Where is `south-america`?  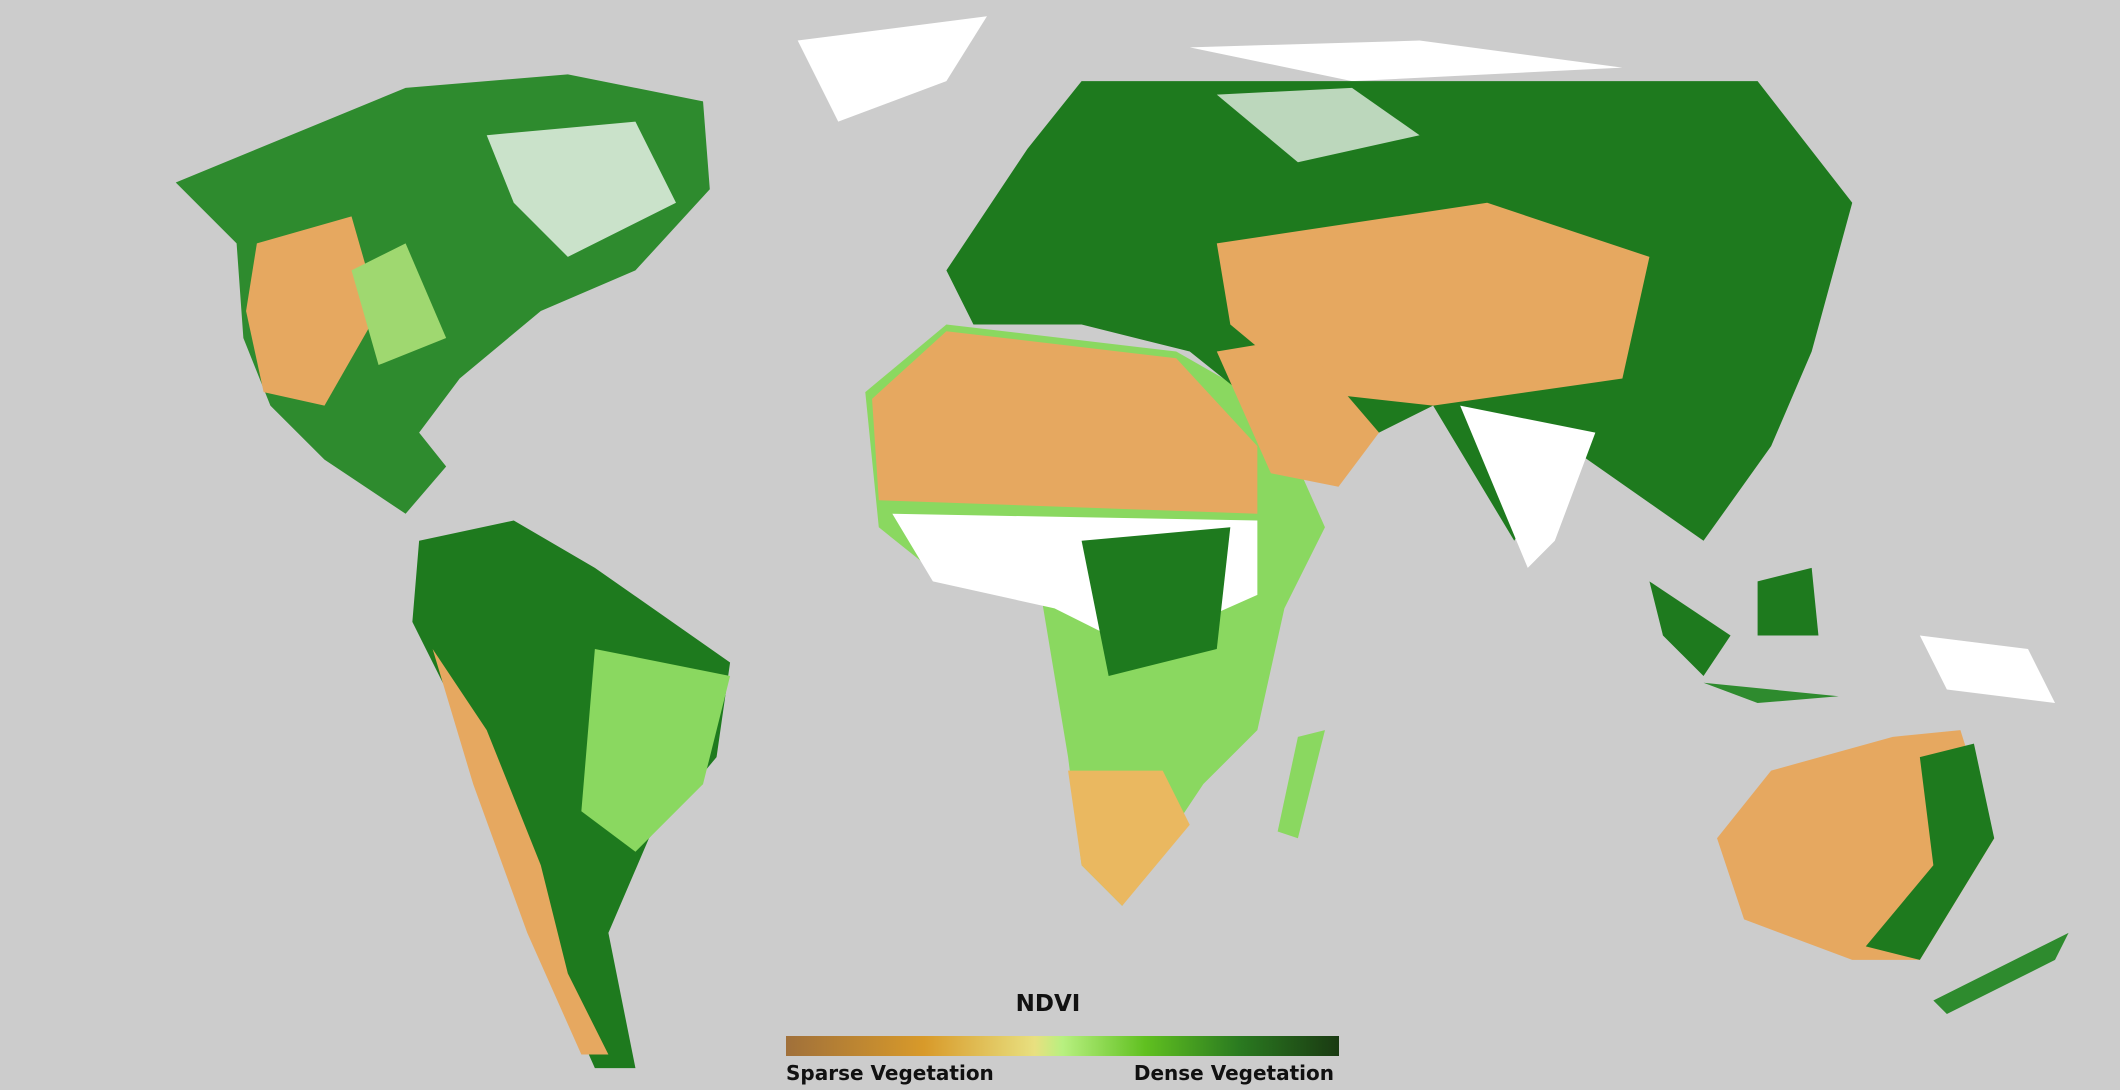
south-america is located at coordinates (571, 794).